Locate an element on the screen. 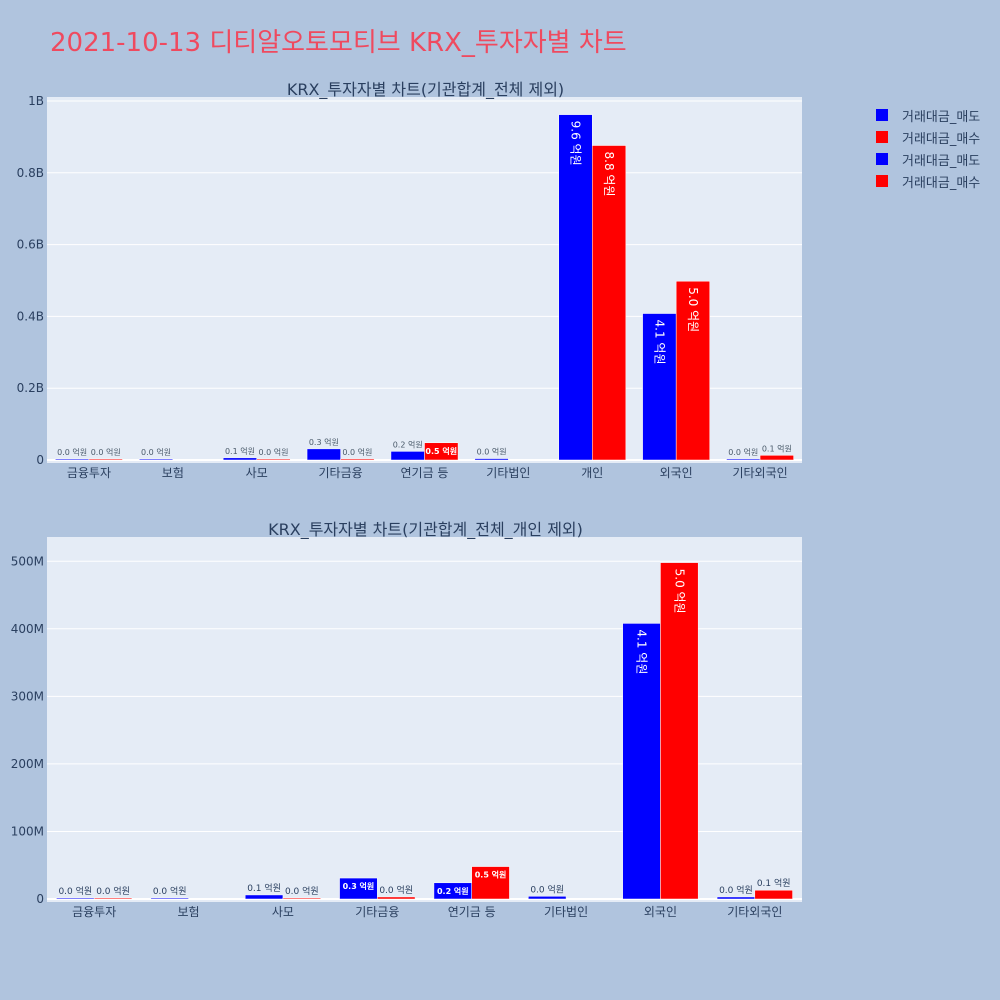 The image size is (1000, 1000). y-tick-label: 0.8B is located at coordinates (30, 173).